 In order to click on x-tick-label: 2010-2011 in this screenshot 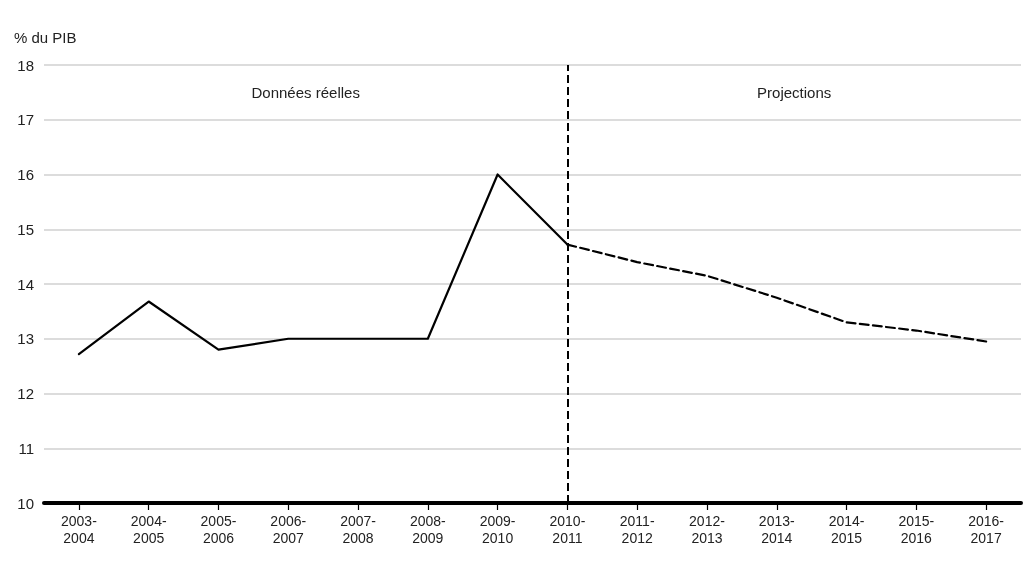, I will do `click(567, 529)`.